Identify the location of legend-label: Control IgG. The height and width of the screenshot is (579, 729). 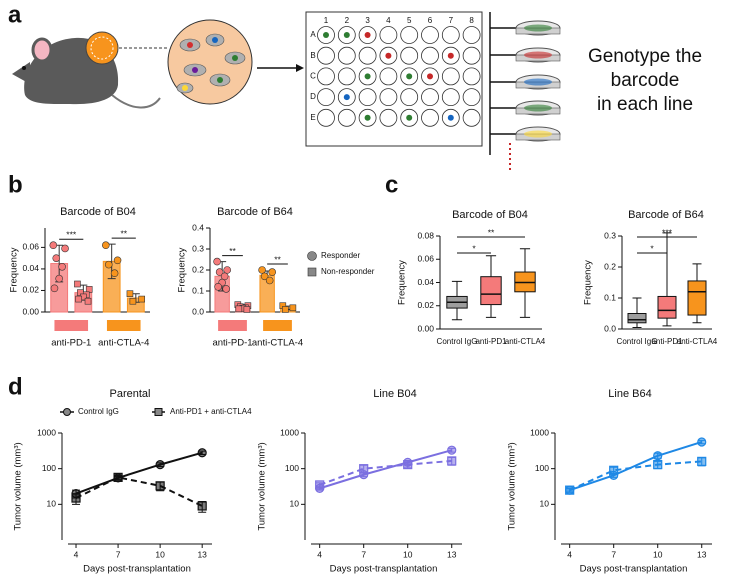
(98, 411).